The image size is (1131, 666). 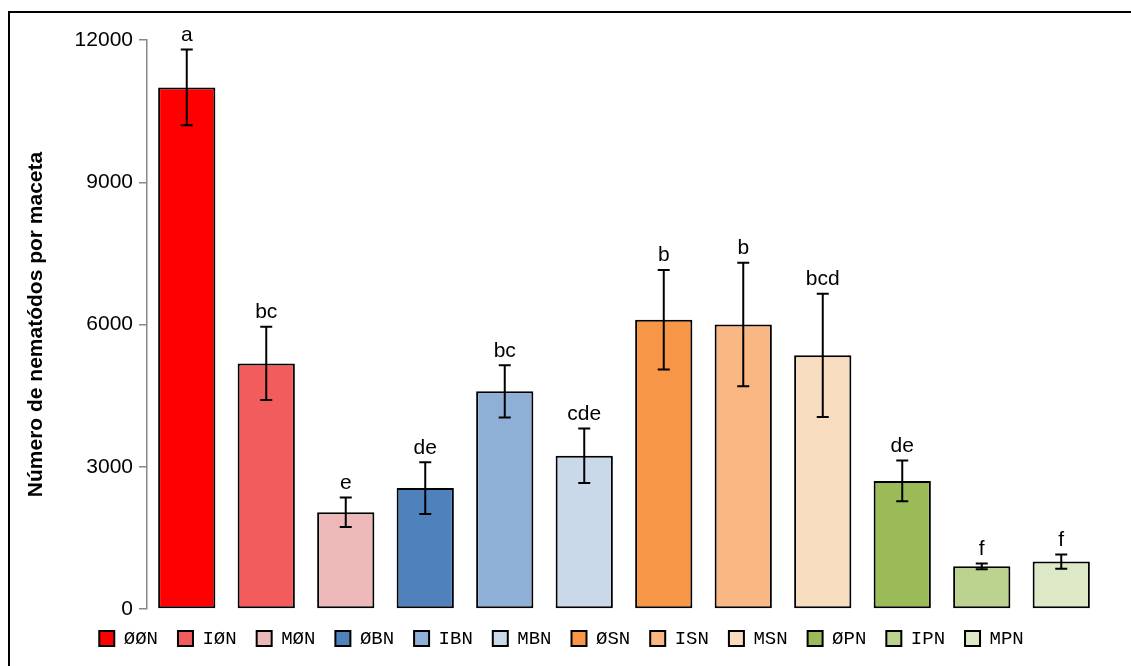 I want to click on legend-label: ØBN, so click(x=377, y=638).